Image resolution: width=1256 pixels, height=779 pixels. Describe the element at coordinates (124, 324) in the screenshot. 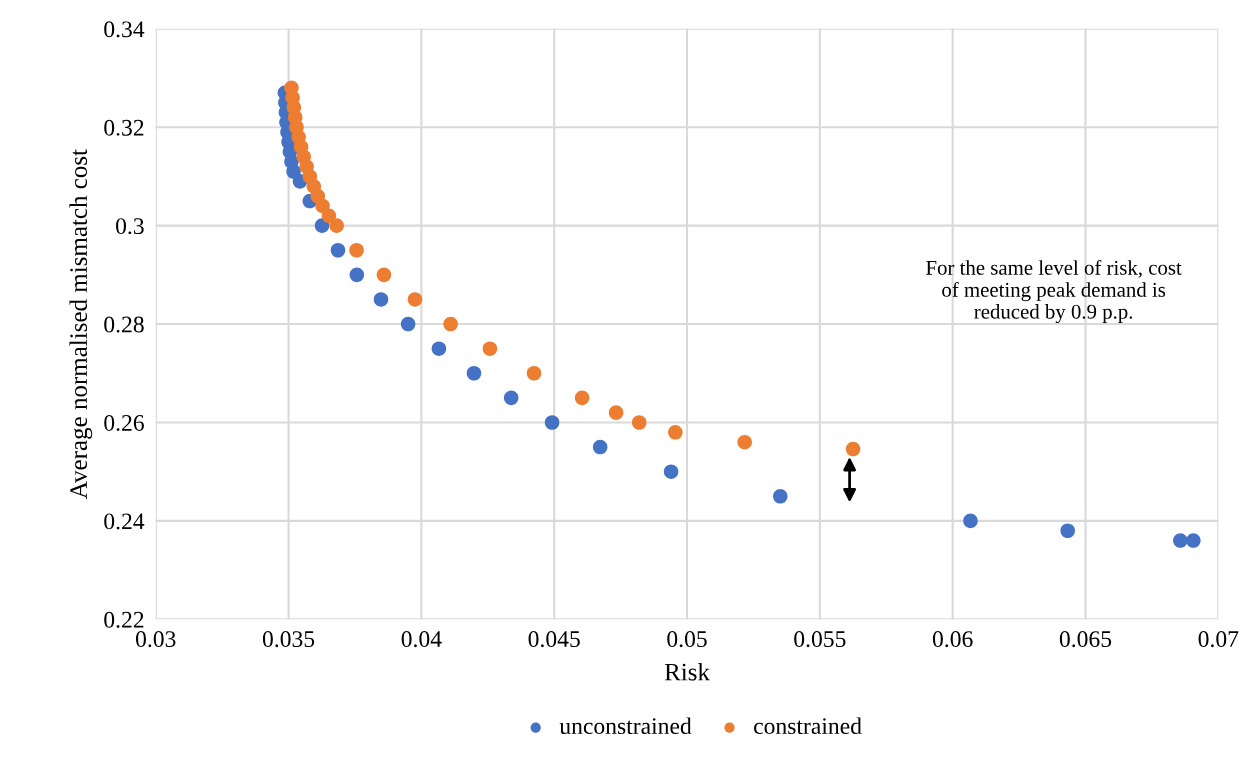

I see `y-tick-label: 0.28` at that location.